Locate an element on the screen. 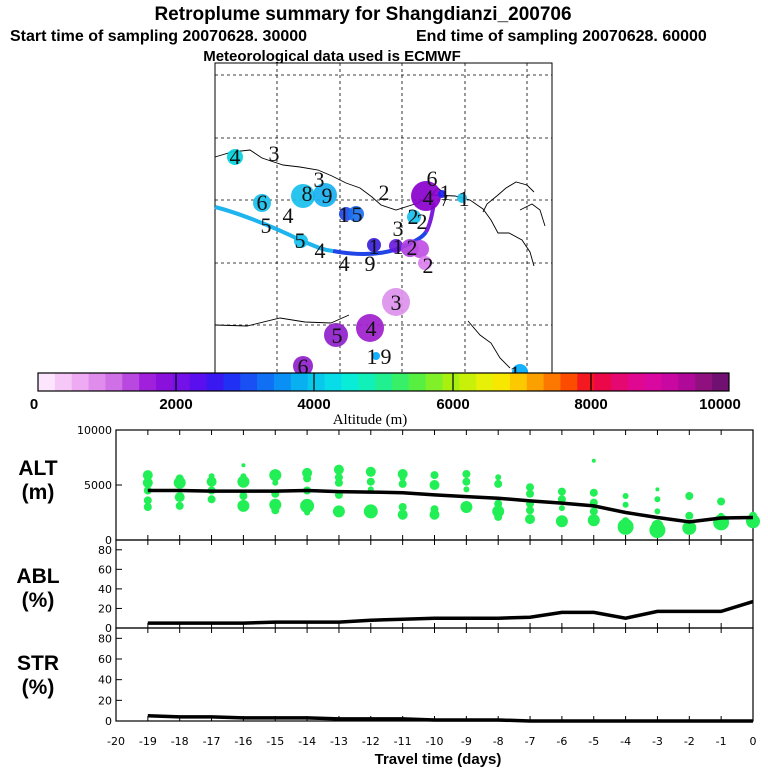 Image resolution: width=768 pixels, height=768 pixels. met-data-source: Meteorological data used is ECMWF is located at coordinates (332, 56).